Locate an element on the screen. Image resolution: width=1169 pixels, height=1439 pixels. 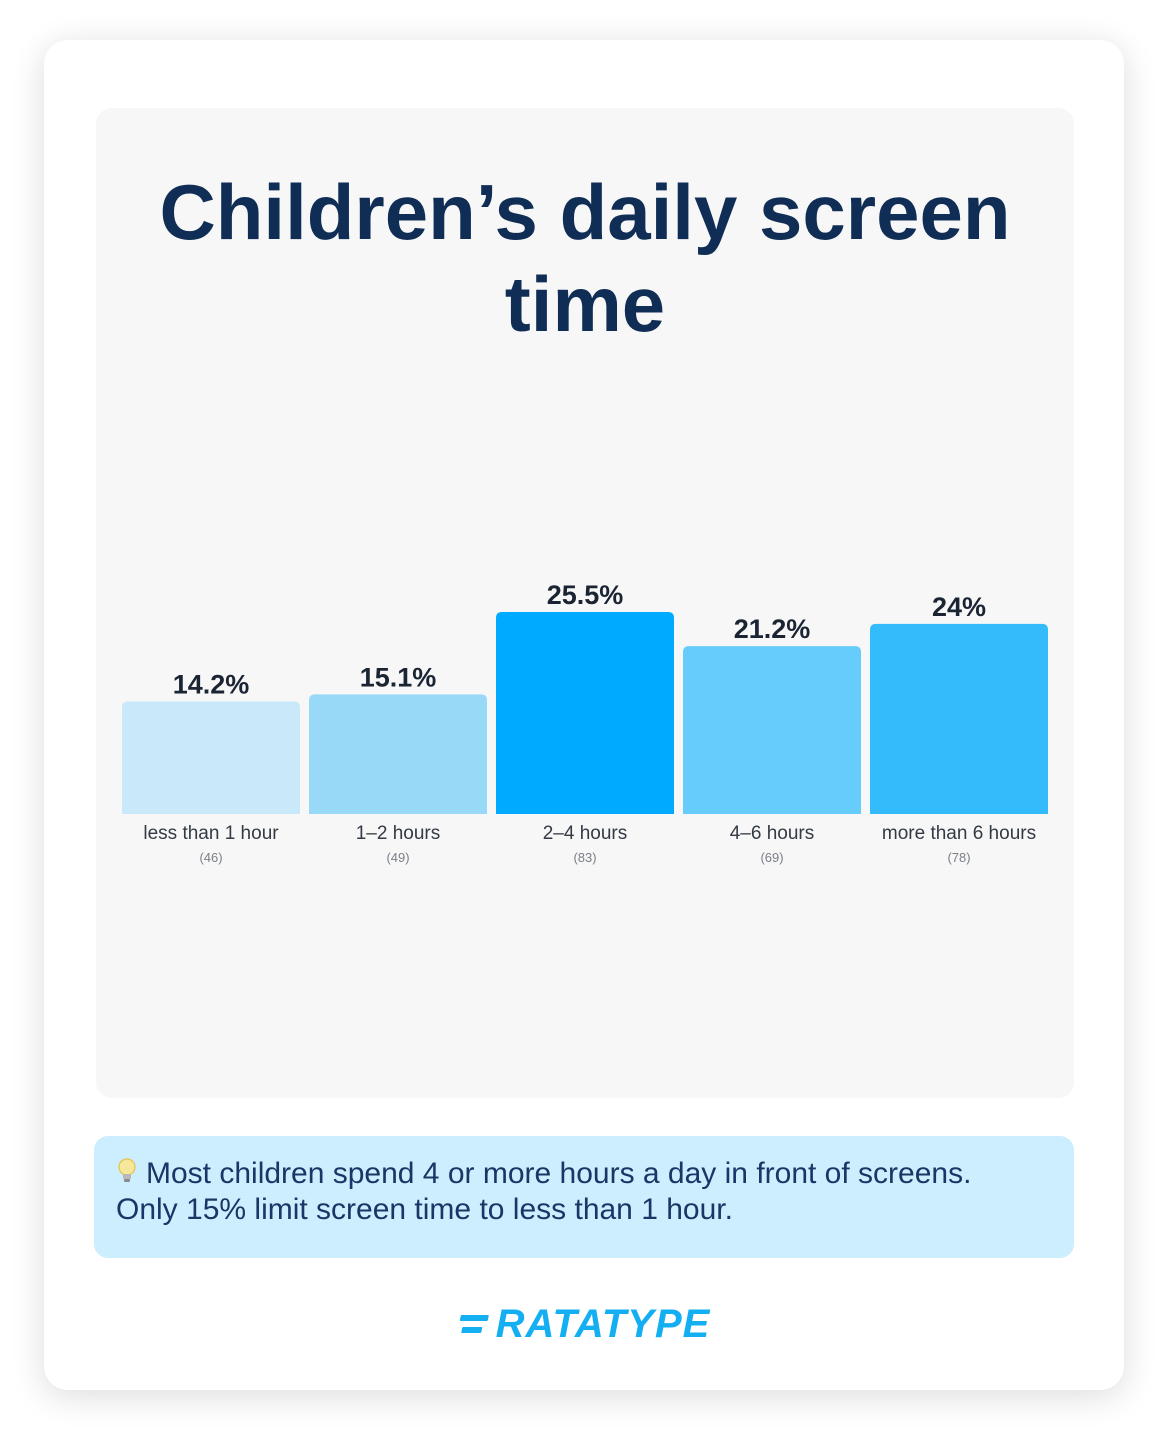
count-label-2: (49) is located at coordinates (397, 857).